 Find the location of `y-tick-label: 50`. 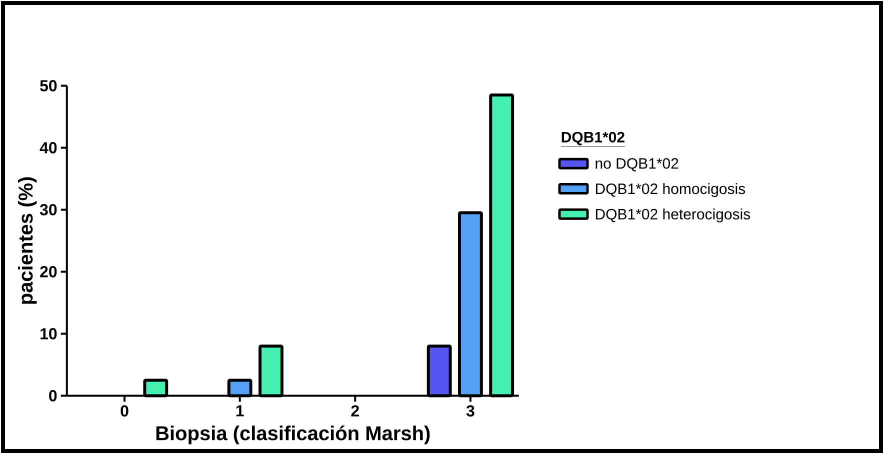

y-tick-label: 50 is located at coordinates (48, 86).